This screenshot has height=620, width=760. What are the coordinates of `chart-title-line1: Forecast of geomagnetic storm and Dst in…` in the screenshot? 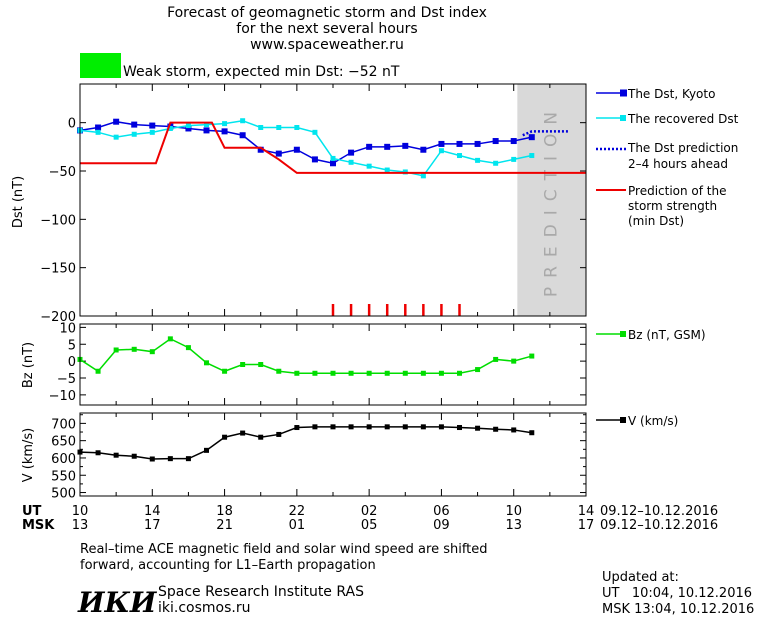 It's located at (327, 13).